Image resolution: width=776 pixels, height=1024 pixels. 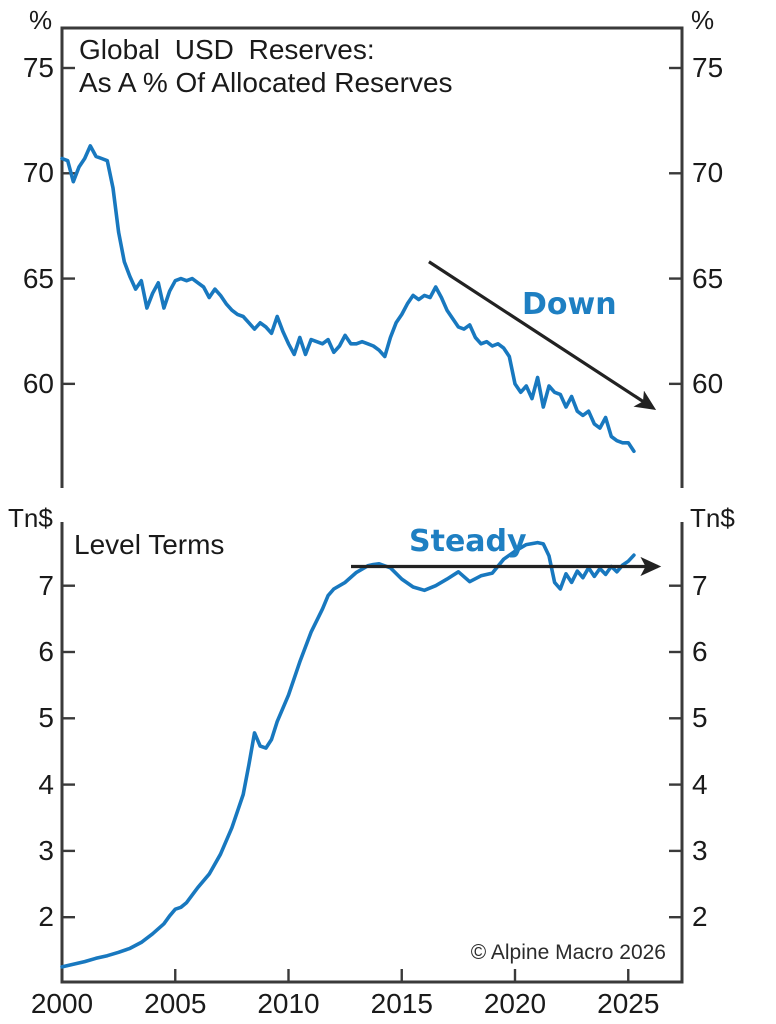 I want to click on x-axis-label-2010: 2010, so click(x=288, y=1003).